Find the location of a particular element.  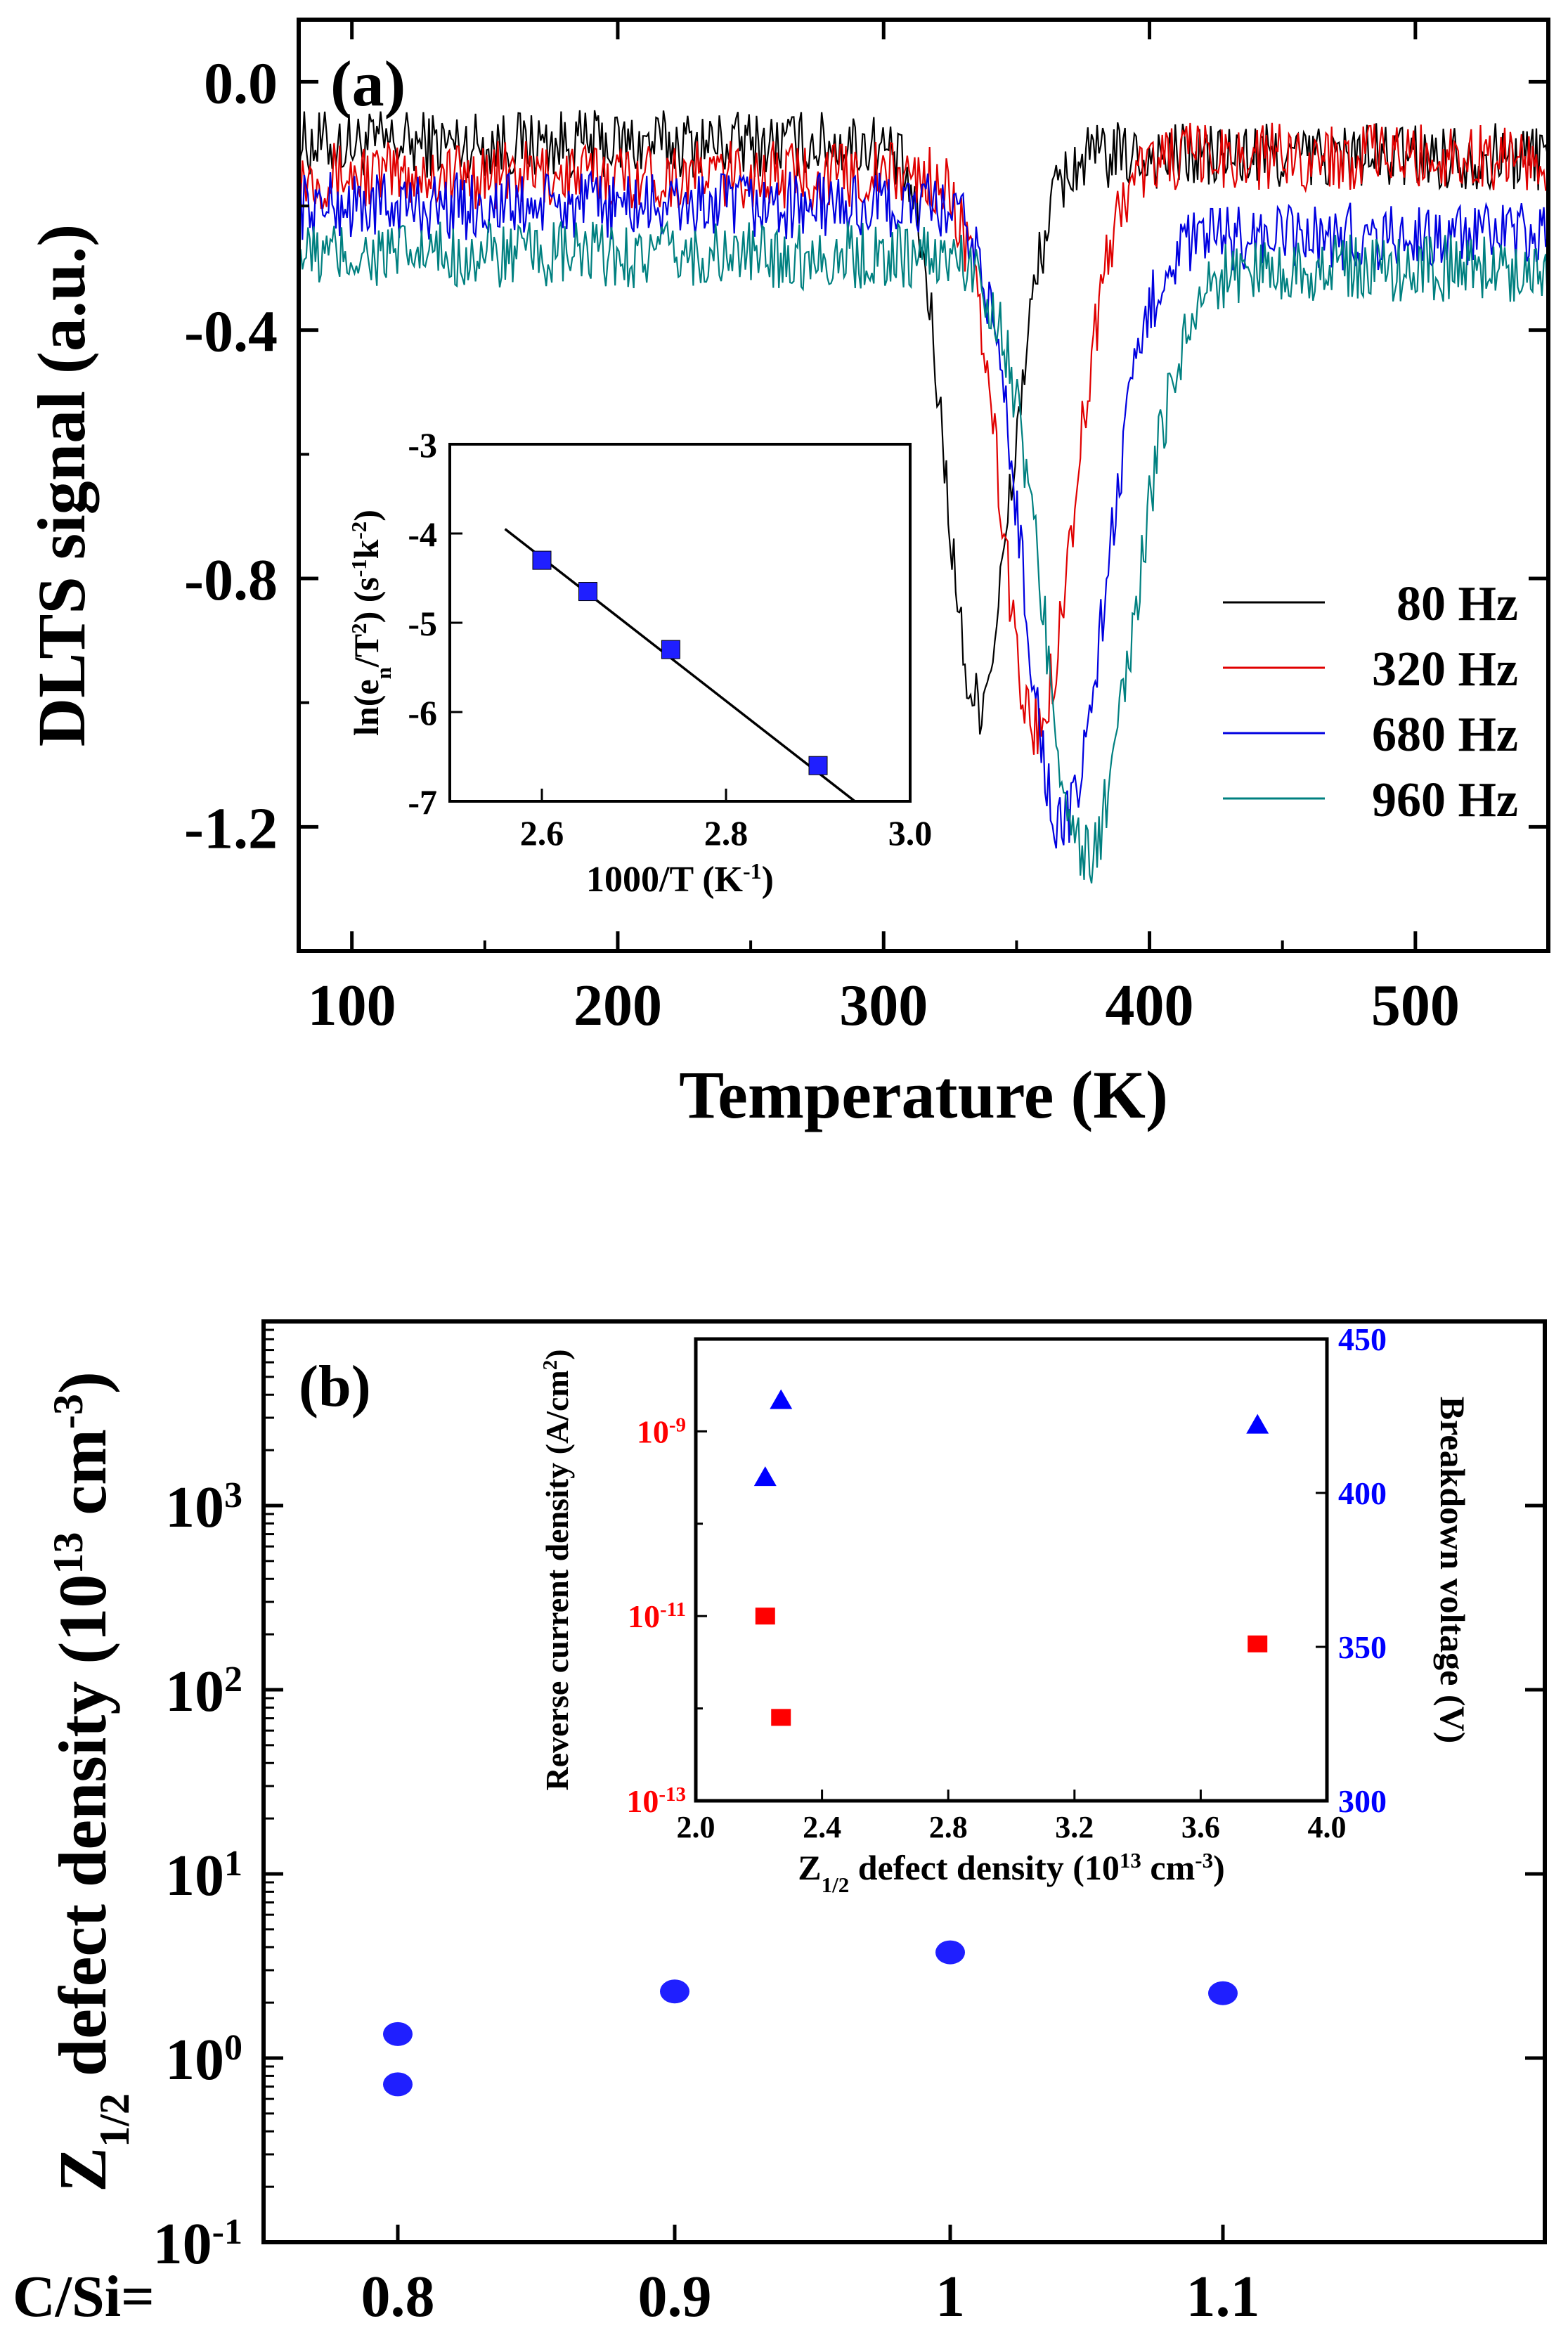

panel-label: (a) is located at coordinates (368, 83).